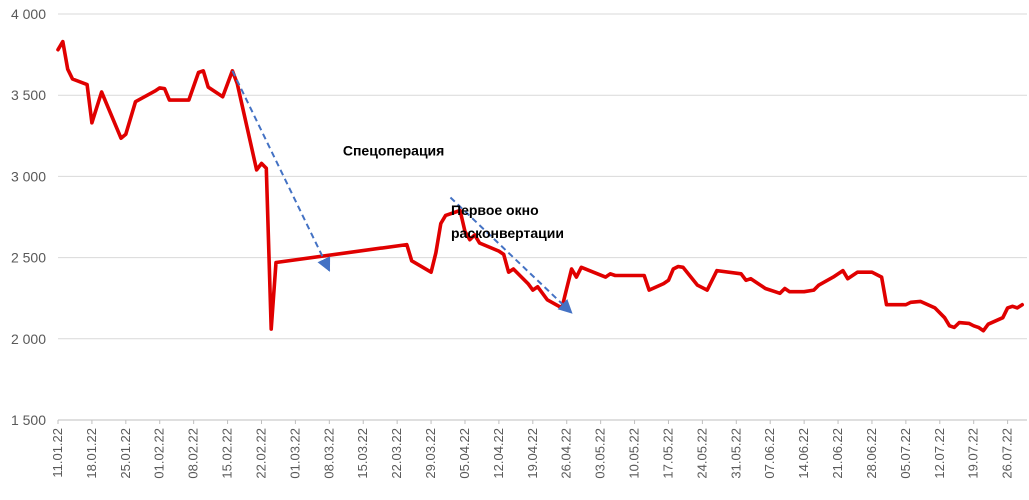  What do you see at coordinates (91, 453) in the screenshot?
I see `x-tick-label: 18.01.22` at bounding box center [91, 453].